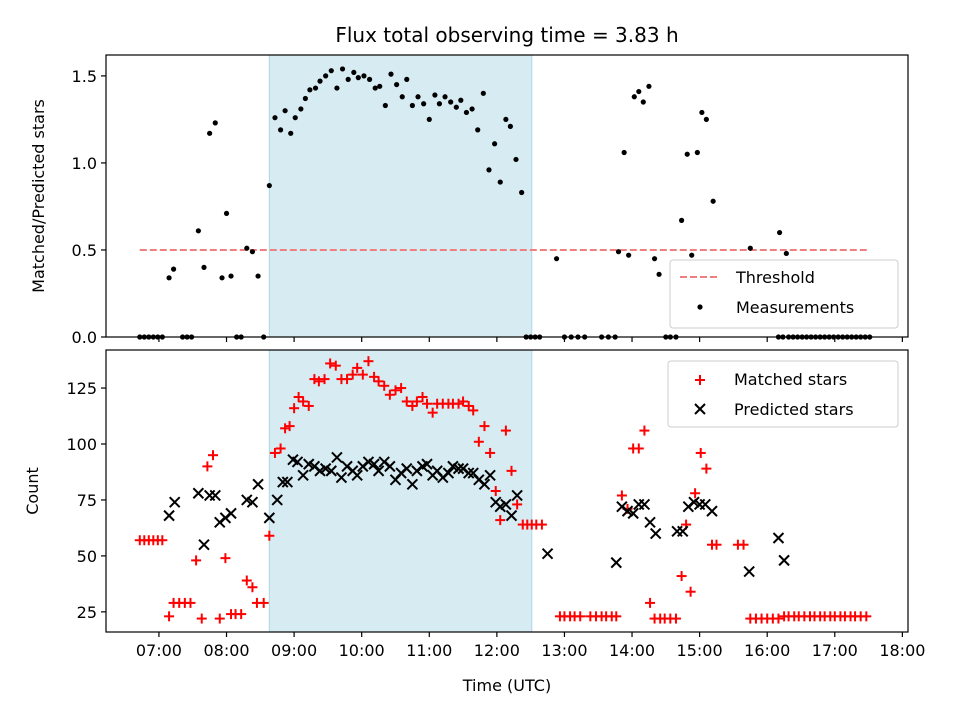  I want to click on observing-window-span, so click(400, 491).